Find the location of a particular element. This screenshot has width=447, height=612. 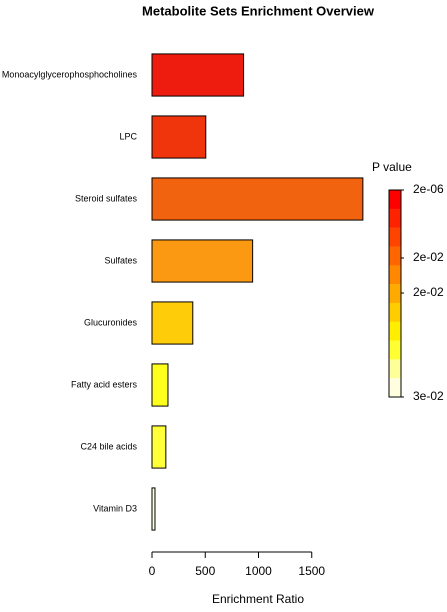

y-tick-label: Sulfates is located at coordinates (120, 260).